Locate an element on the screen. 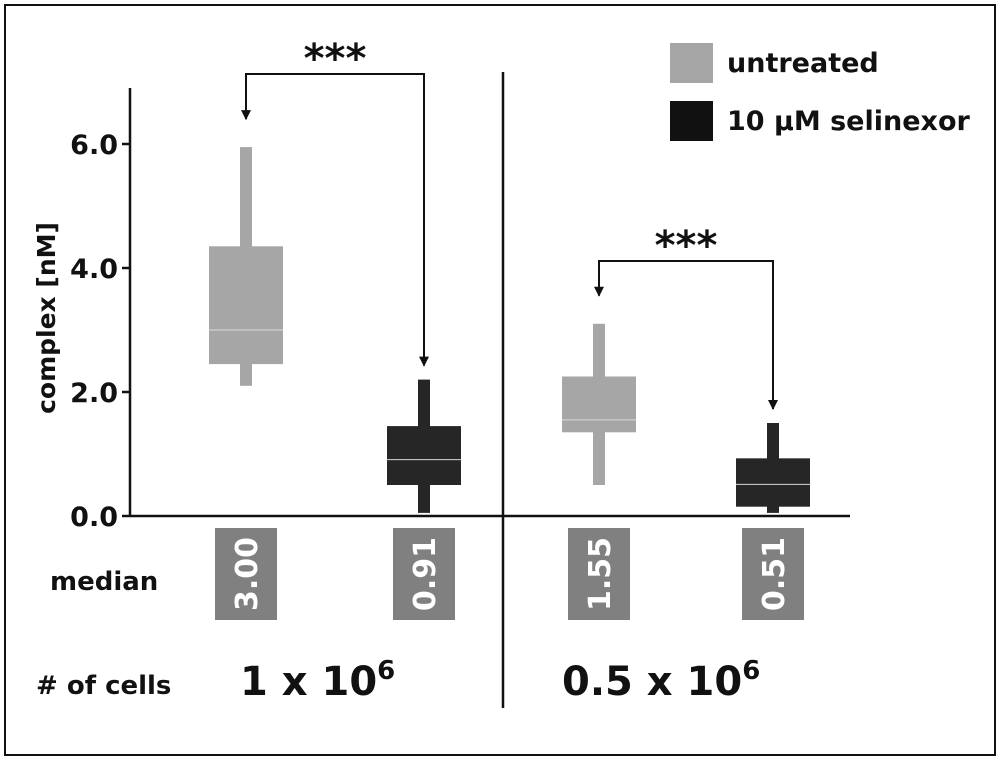 This screenshot has width=1000, height=766. y-axis-label: complex [nM] is located at coordinates (46, 318).